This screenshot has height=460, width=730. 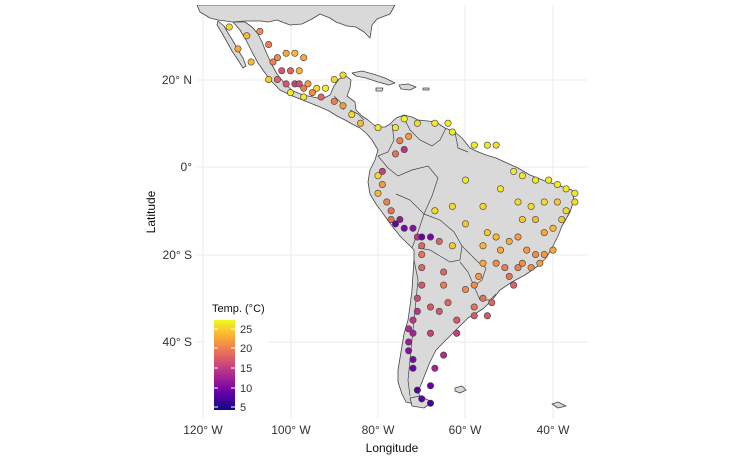 I want to click on x-axis-ticks: 120° W 100° W 80° W 60° W 40° W, so click(x=376, y=430).